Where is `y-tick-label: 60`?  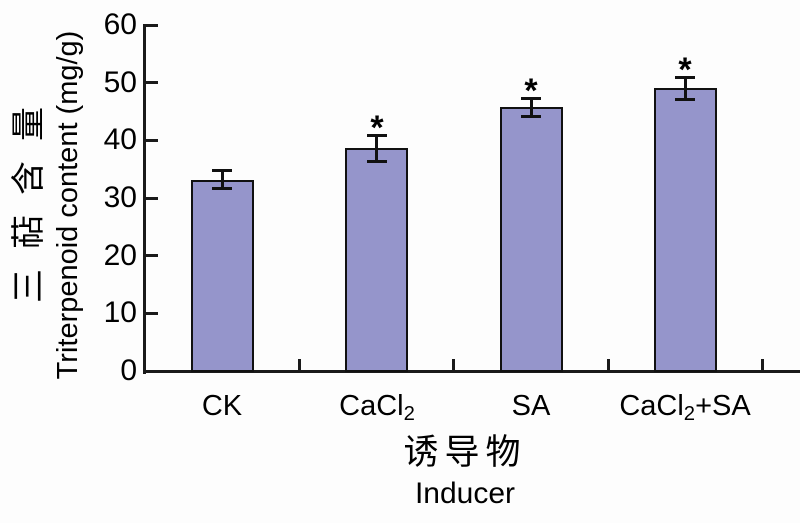
y-tick-label: 60 is located at coordinates (120, 24).